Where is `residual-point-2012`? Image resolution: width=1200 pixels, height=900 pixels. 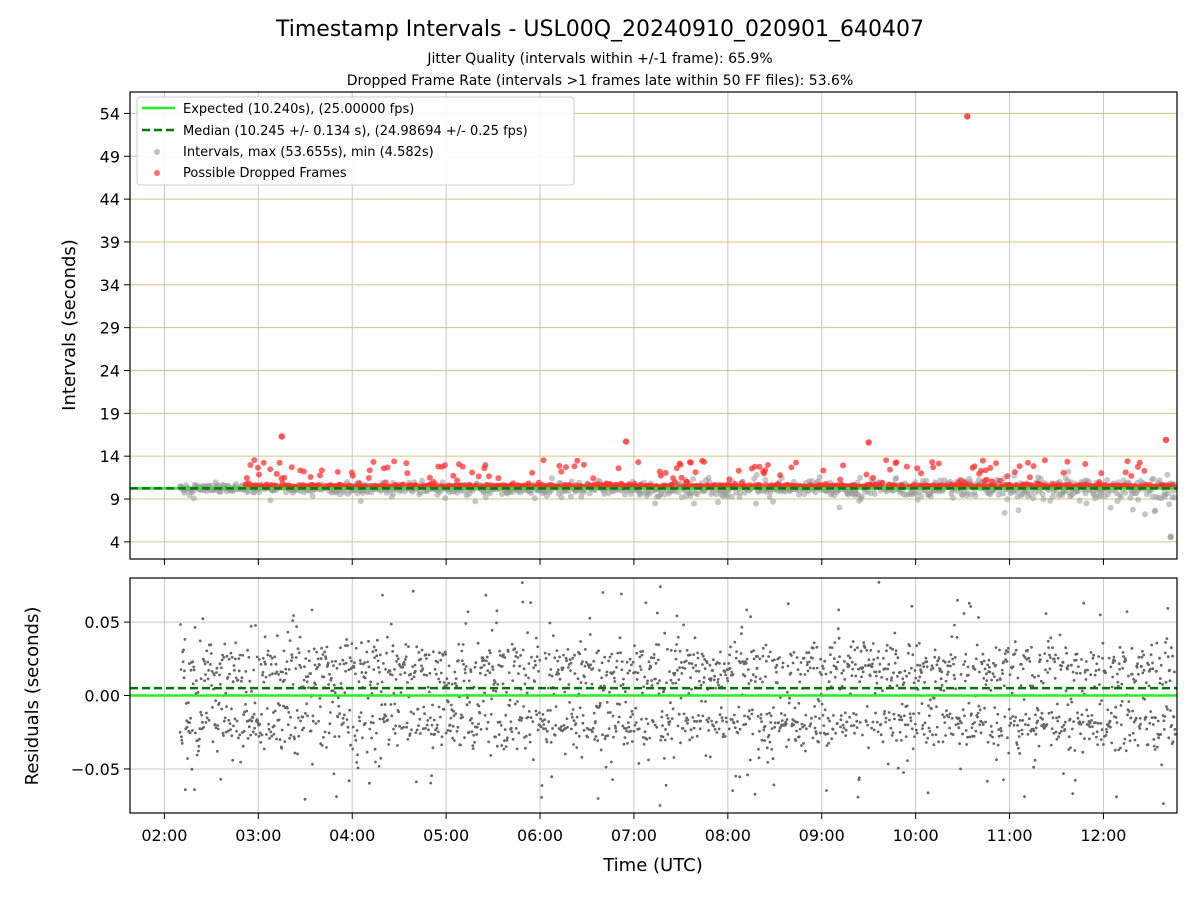
residual-point-2012 is located at coordinates (1070, 719).